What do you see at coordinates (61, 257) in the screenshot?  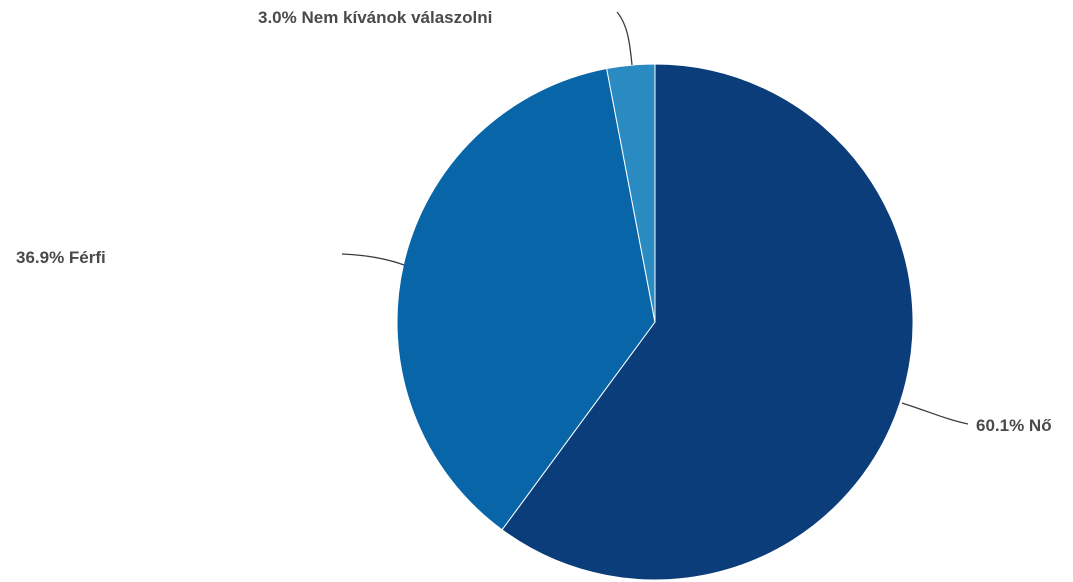 I see `slice-label-1: 36.9% Férfi` at bounding box center [61, 257].